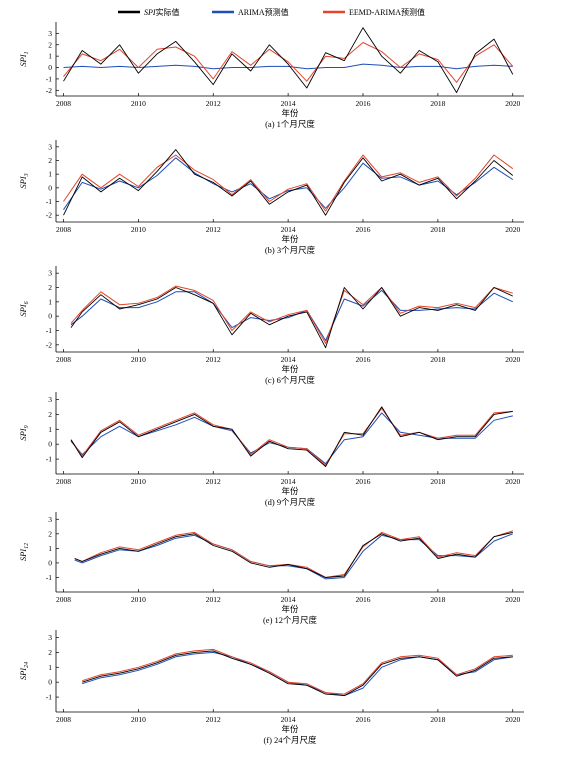 Image resolution: width=566 pixels, height=758 pixels. What do you see at coordinates (290, 620) in the screenshot?
I see `panel-caption: (e) 12个月尺度` at bounding box center [290, 620].